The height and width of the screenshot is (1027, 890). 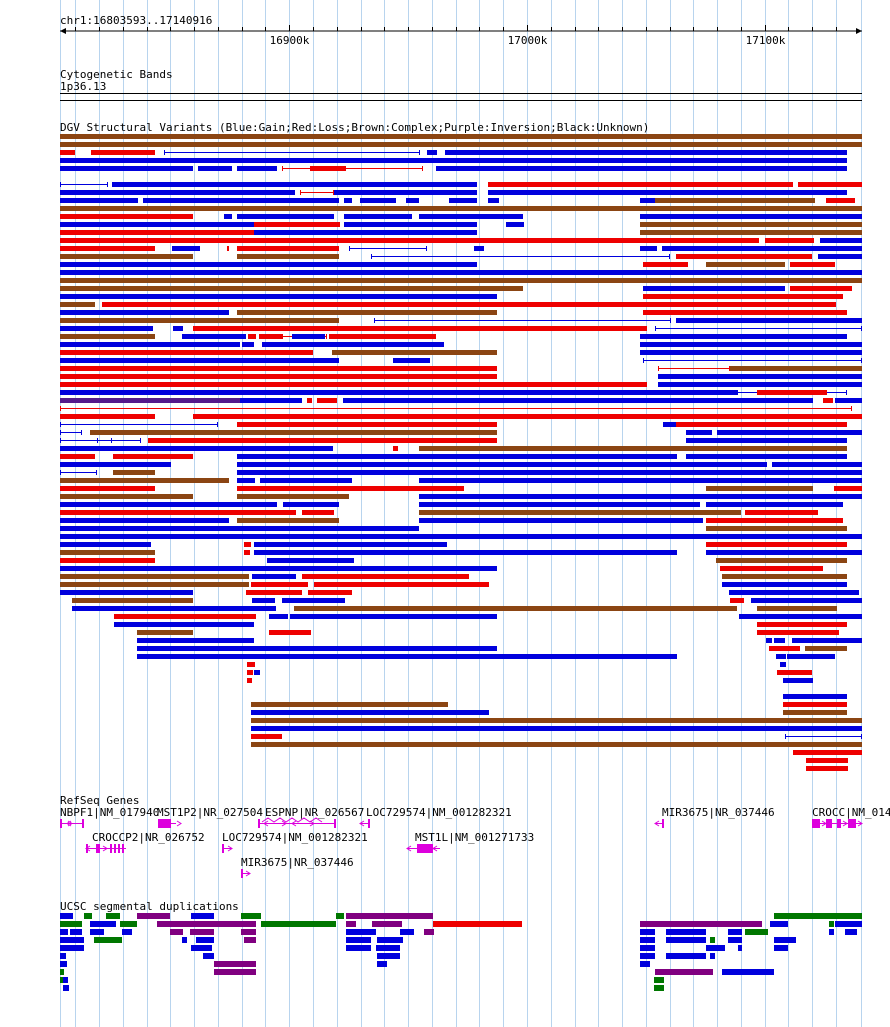 I want to click on gene-label: CROCC|NM_014675, so click(x=851, y=812).